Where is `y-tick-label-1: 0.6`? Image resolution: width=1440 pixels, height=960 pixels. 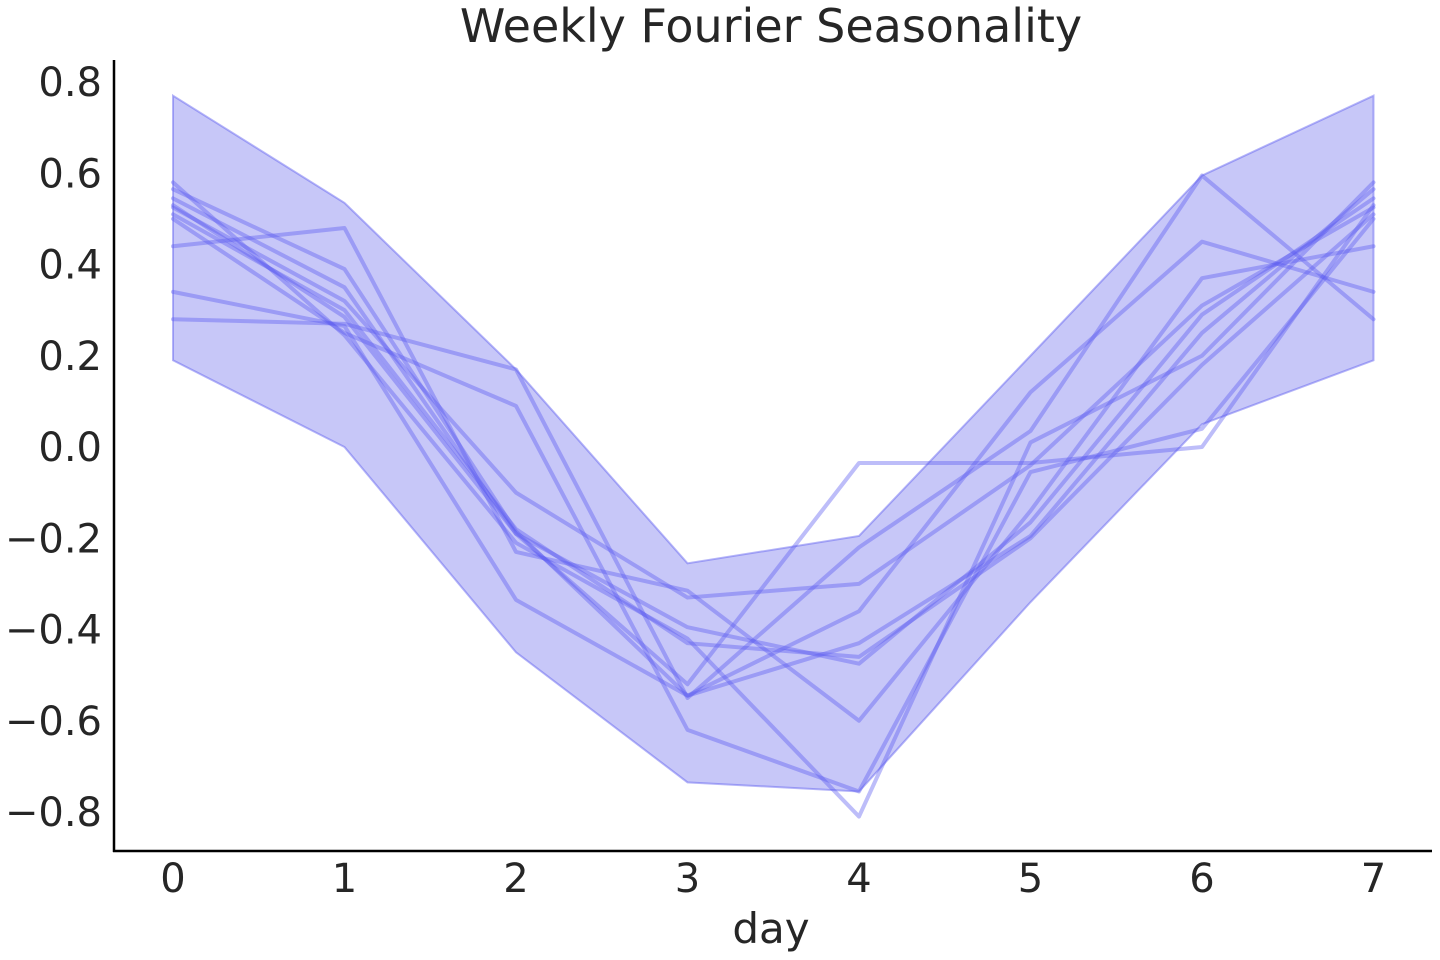 y-tick-label-1: 0.6 is located at coordinates (70, 174).